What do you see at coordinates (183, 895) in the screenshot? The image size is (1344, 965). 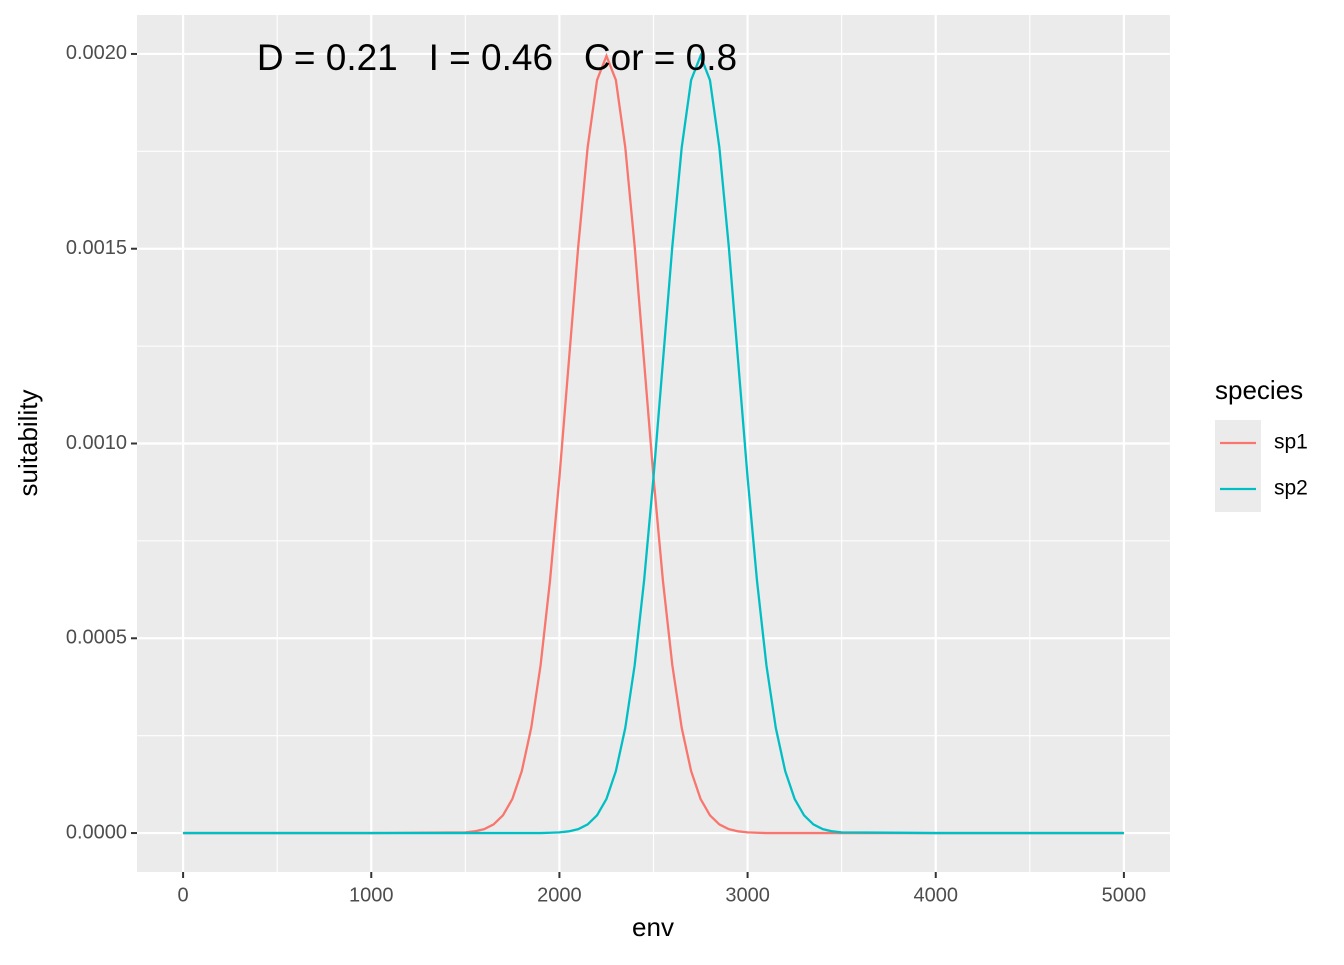 I see `x-tick-label: 0` at bounding box center [183, 895].